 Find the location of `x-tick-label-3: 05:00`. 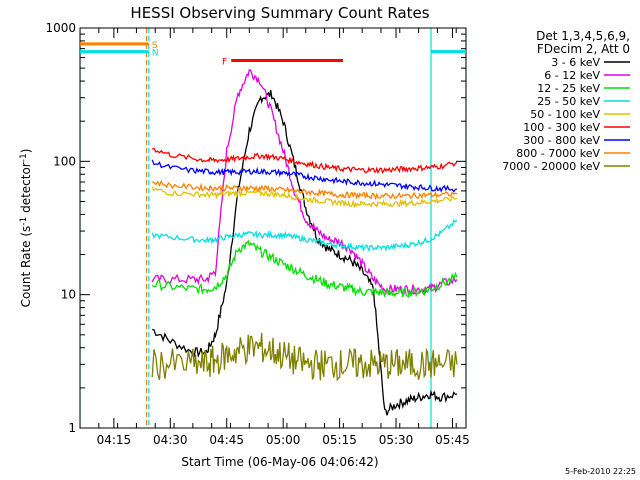

x-tick-label-3: 05:00 is located at coordinates (283, 440).